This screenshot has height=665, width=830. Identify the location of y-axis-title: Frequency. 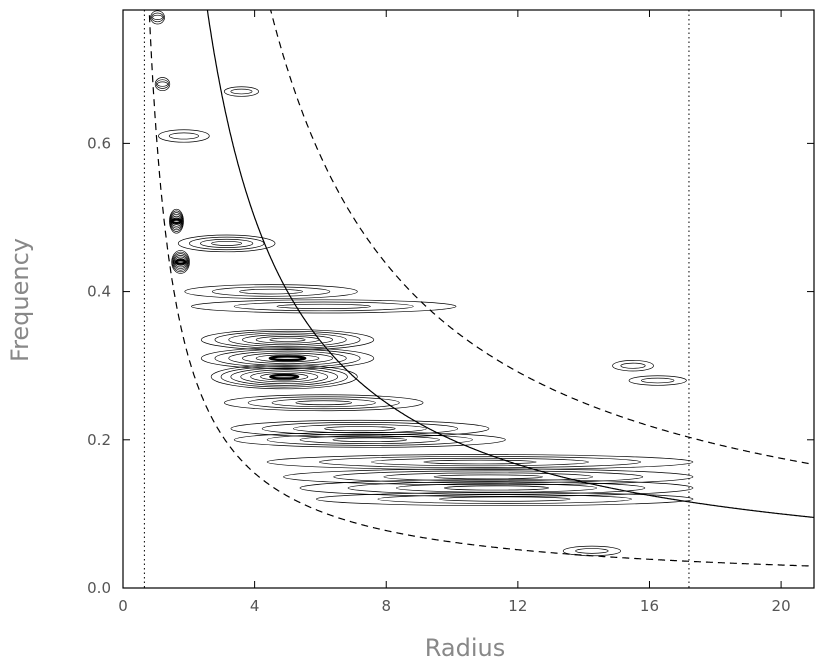
(20, 300).